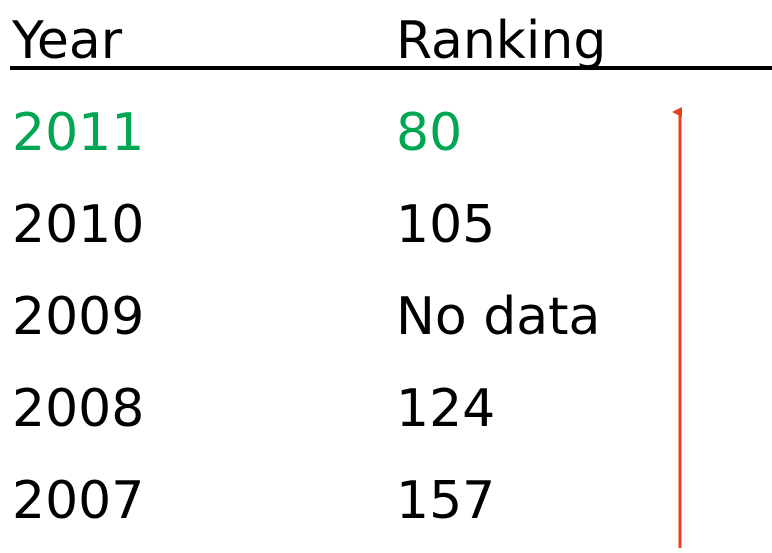 The width and height of the screenshot is (772, 553). Describe the element at coordinates (391, 68) in the screenshot. I see `header-rule` at that location.